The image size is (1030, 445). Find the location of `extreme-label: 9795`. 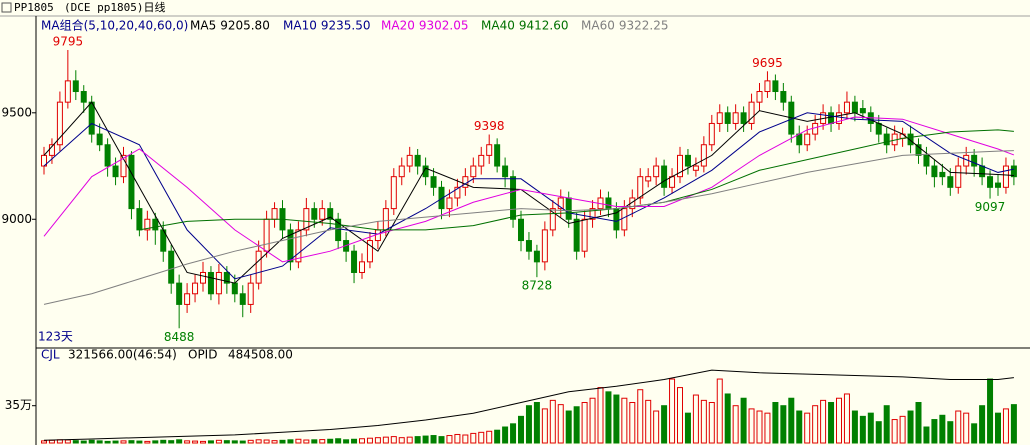

extreme-label: 9795 is located at coordinates (68, 42).